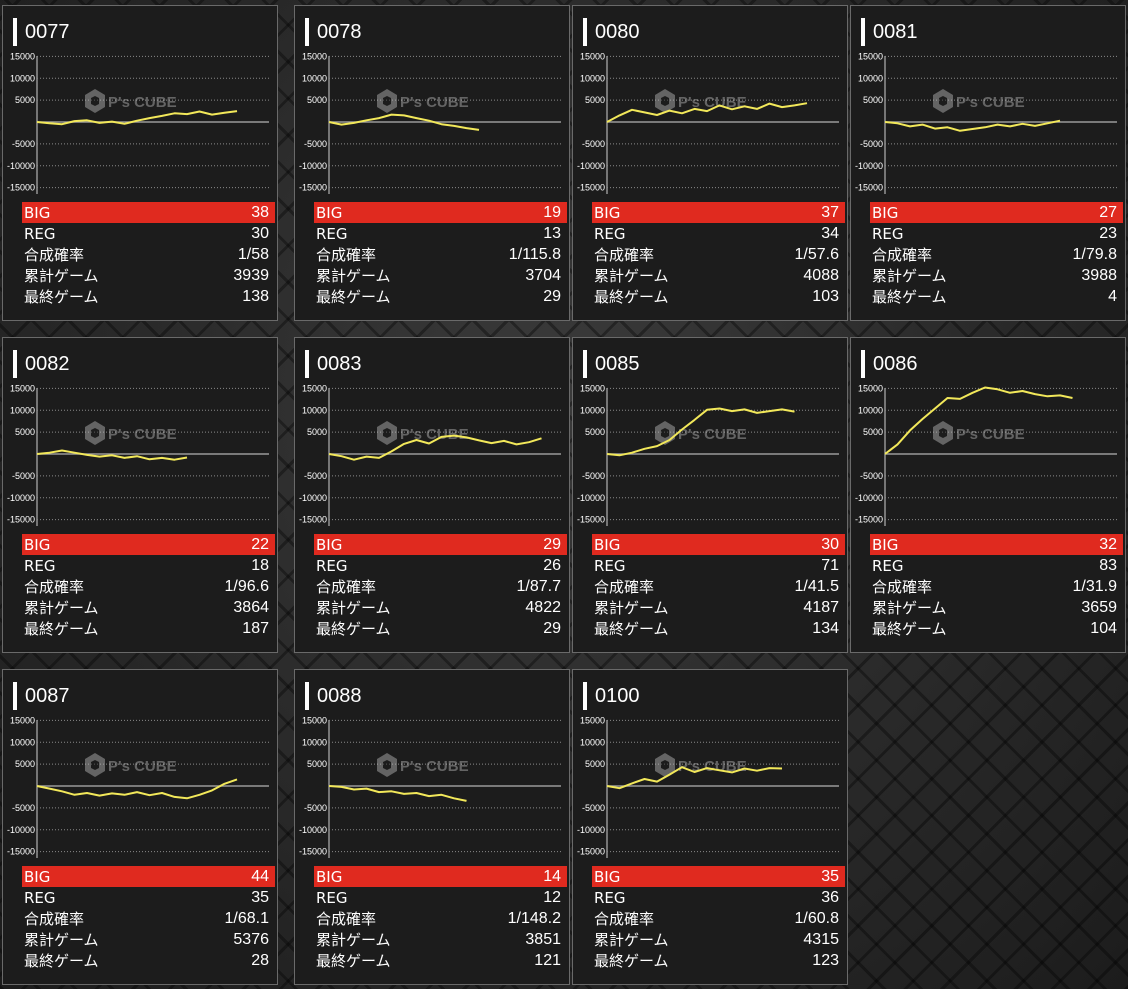  I want to click on stat-value: 187, so click(255, 628).